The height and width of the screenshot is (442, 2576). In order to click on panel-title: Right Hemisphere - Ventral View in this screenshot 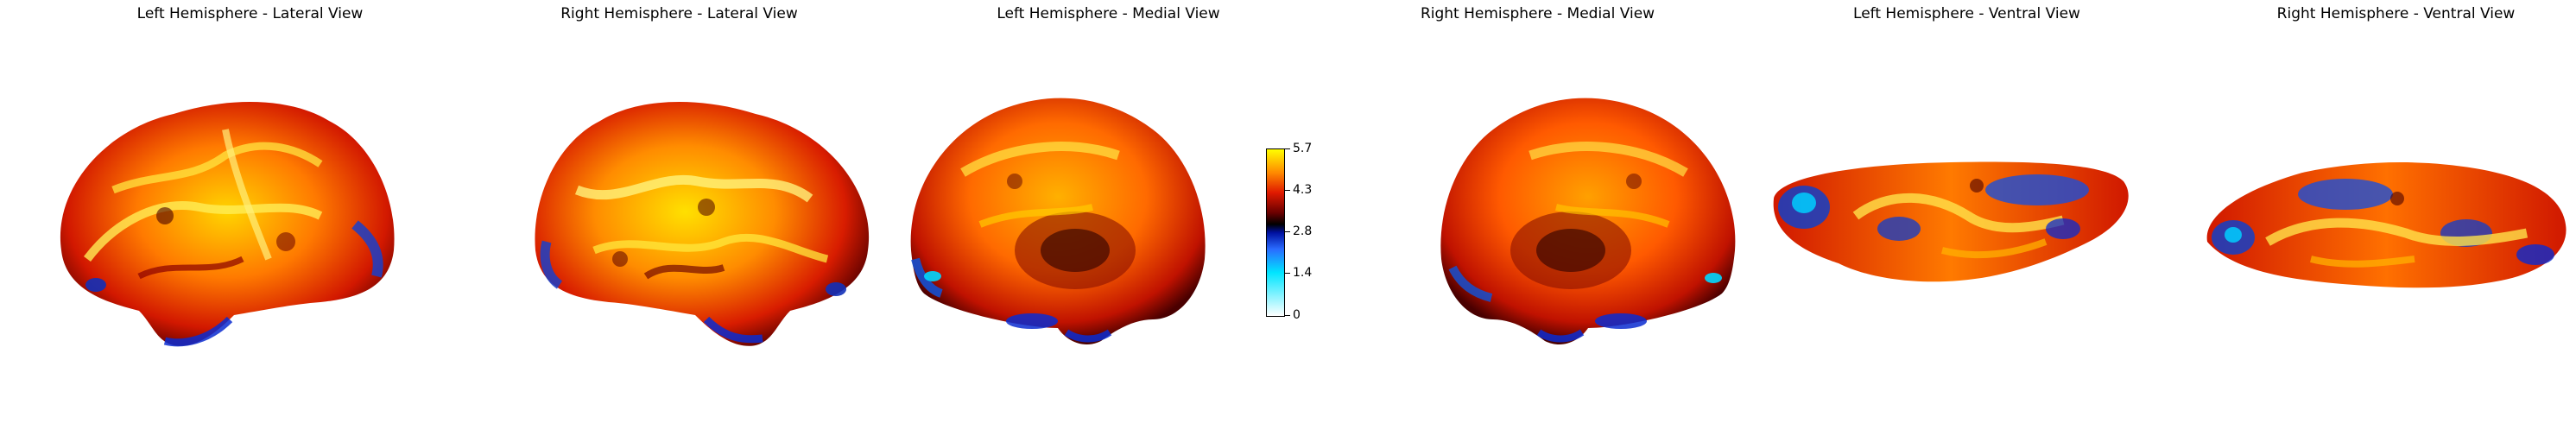, I will do `click(2396, 14)`.